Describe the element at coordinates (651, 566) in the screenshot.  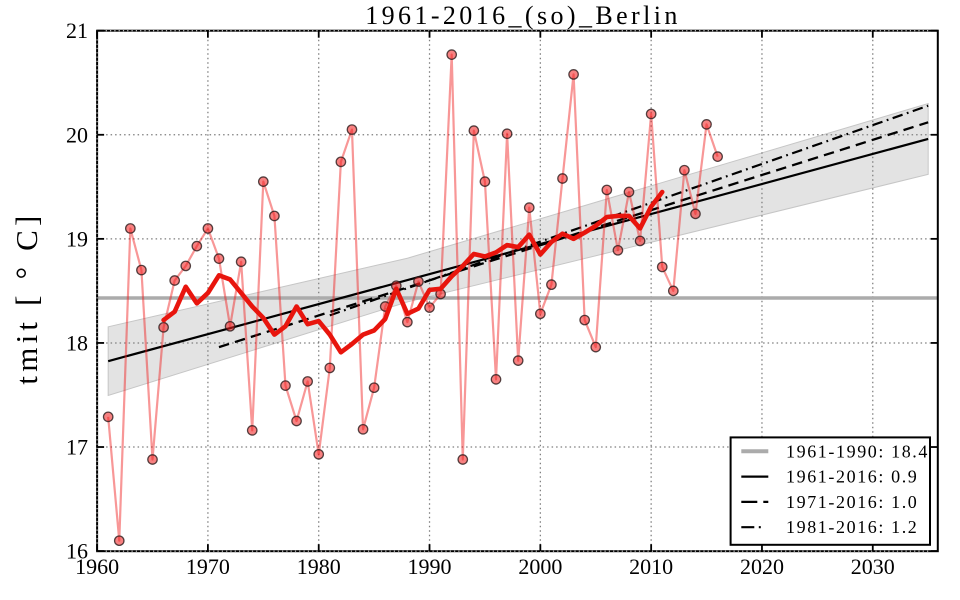
I see `svg-text: 2010` at that location.